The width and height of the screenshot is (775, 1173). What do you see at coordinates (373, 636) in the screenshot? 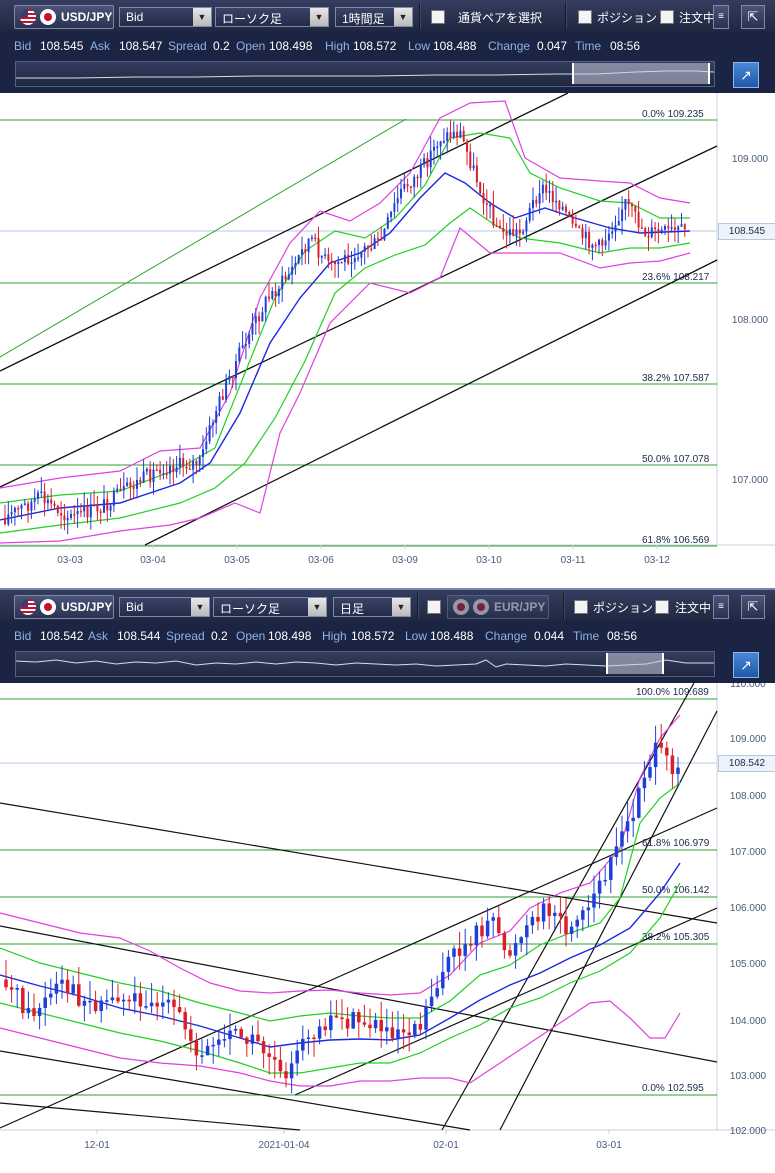
I see `high-value: 108.572` at bounding box center [373, 636].